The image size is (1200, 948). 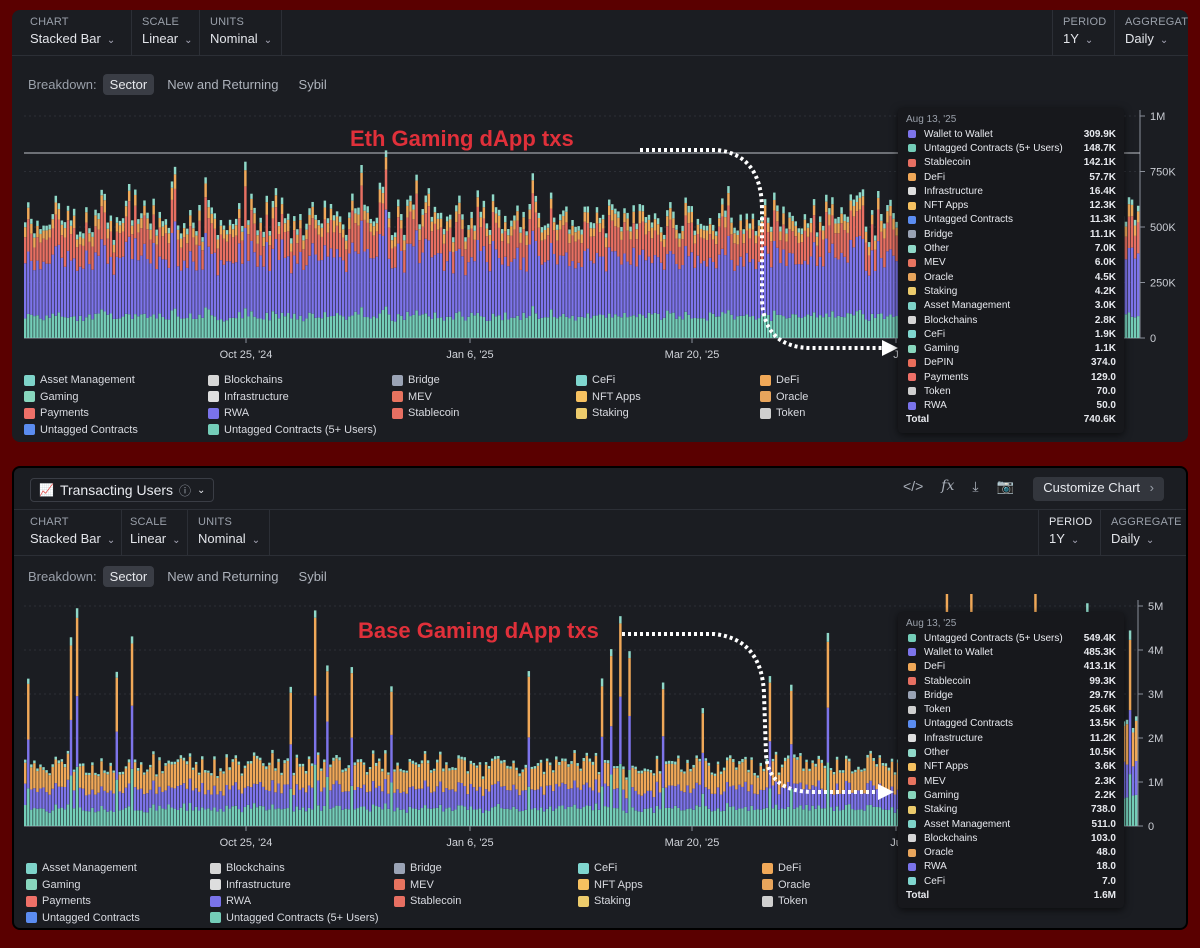 I want to click on legend-item: Asset Management, so click(x=79, y=380).